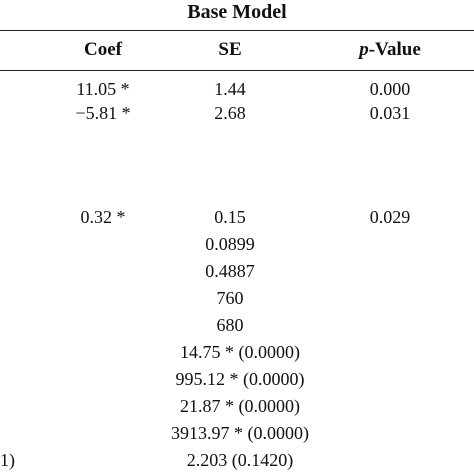  I want to click on test-stat-4: 3913.97 * (0.0000), so click(240, 433).